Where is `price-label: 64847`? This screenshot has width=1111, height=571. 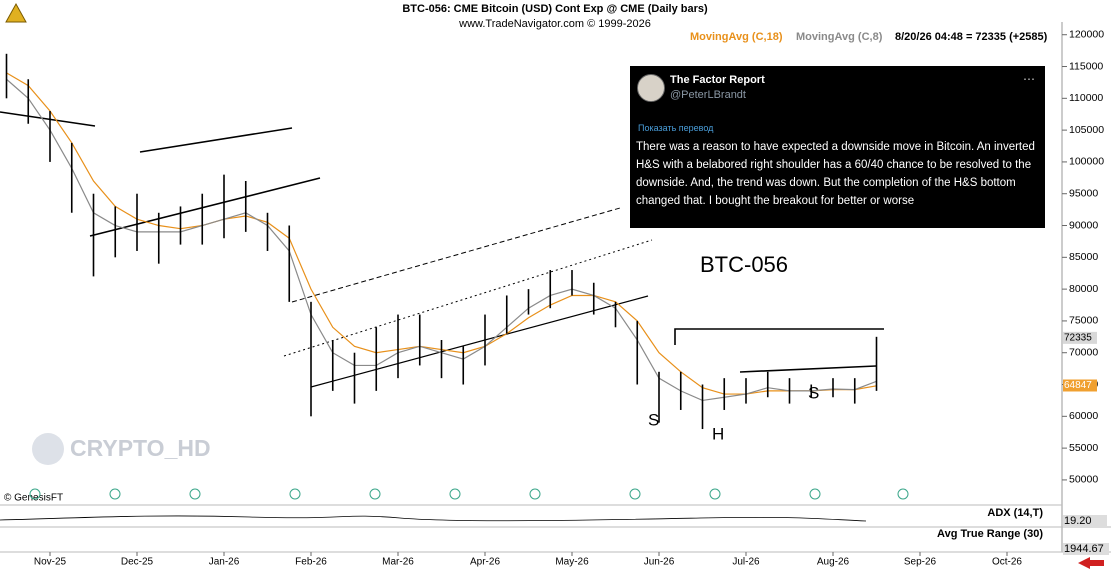 price-label: 64847 is located at coordinates (1078, 385).